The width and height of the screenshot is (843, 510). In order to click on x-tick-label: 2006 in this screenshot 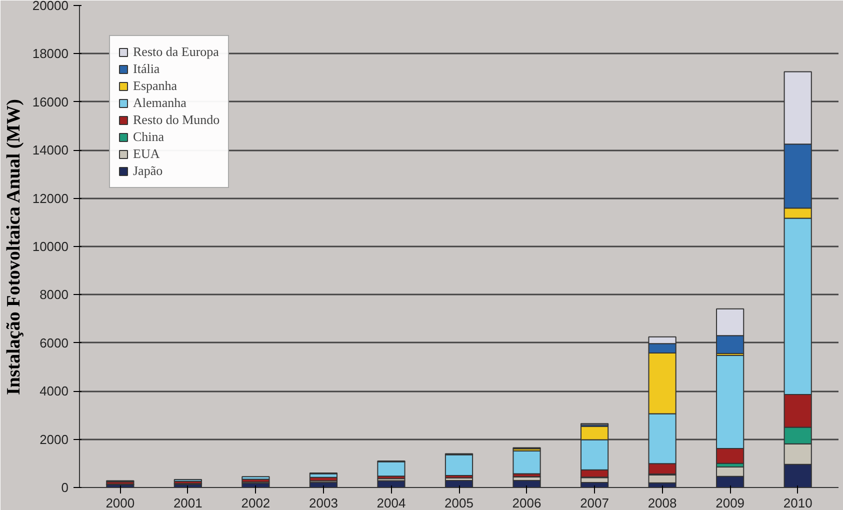, I will do `click(527, 503)`.